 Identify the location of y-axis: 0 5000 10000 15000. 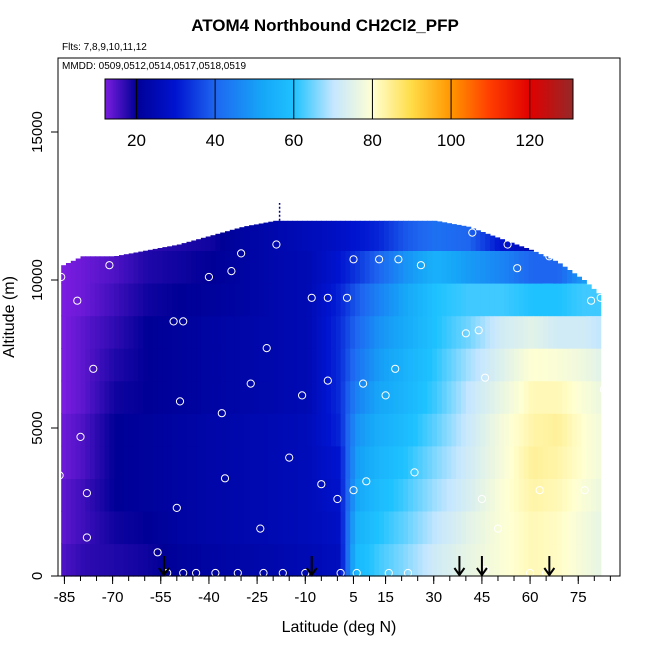
(43, 345).